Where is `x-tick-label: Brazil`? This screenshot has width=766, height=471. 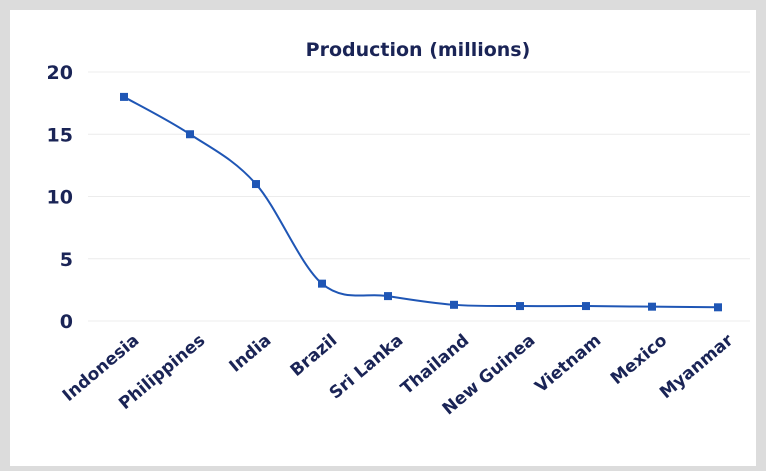
x-tick-label: Brazil is located at coordinates (314, 356).